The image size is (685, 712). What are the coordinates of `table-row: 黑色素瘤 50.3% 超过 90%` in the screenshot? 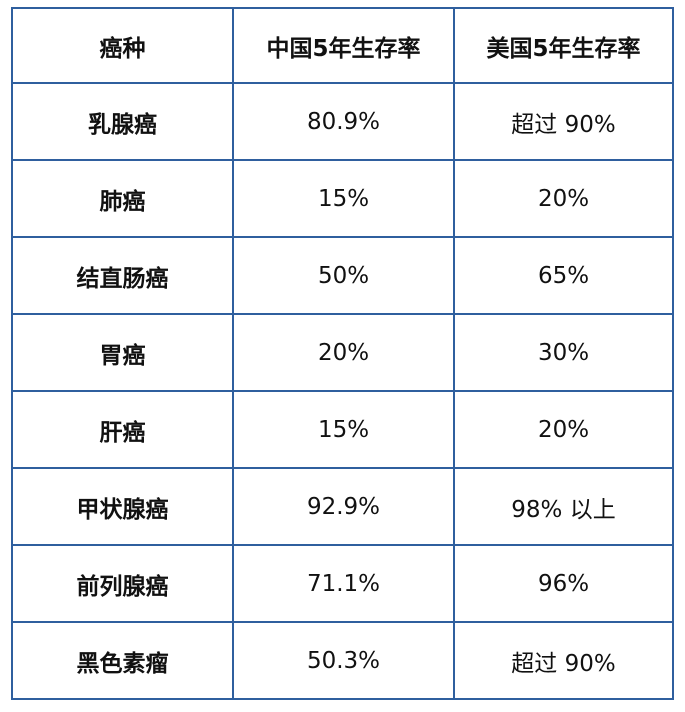 It's located at (342, 660).